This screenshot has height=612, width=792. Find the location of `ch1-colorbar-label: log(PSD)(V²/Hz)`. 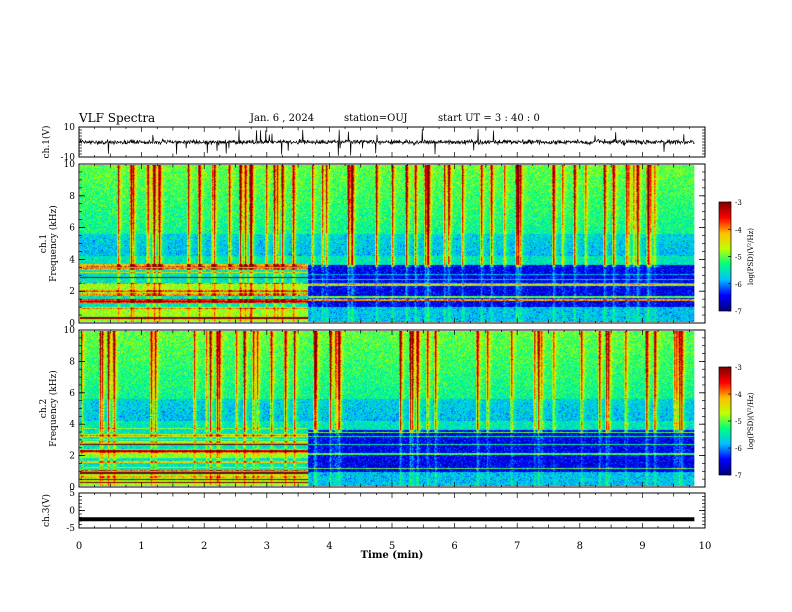

ch1-colorbar-label: log(PSD)(V²/Hz) is located at coordinates (751, 256).